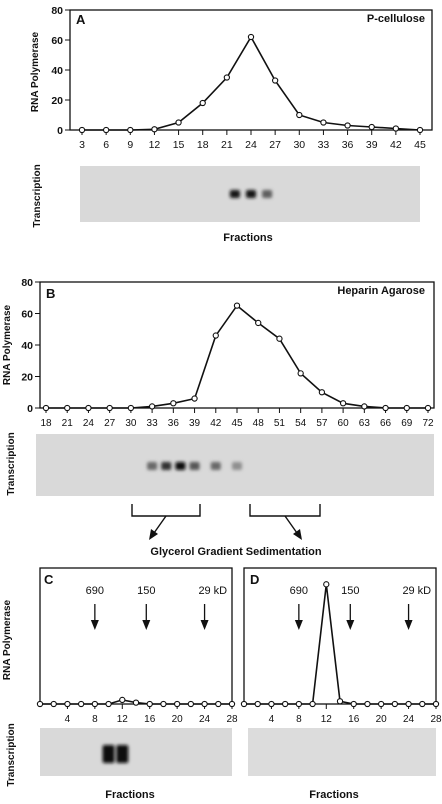  I want to click on panel-a-gel-bands, so click(251, 194).